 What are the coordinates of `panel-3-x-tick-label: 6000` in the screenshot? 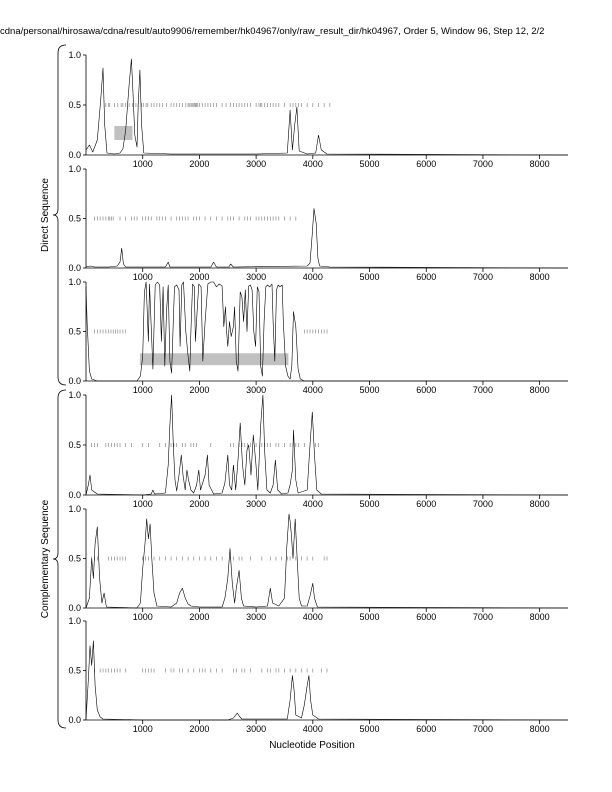 It's located at (426, 390).